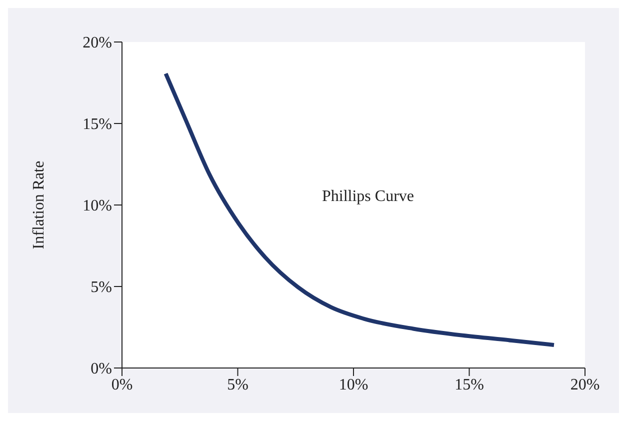  What do you see at coordinates (469, 385) in the screenshot?
I see `x-tick-label: 15%` at bounding box center [469, 385].